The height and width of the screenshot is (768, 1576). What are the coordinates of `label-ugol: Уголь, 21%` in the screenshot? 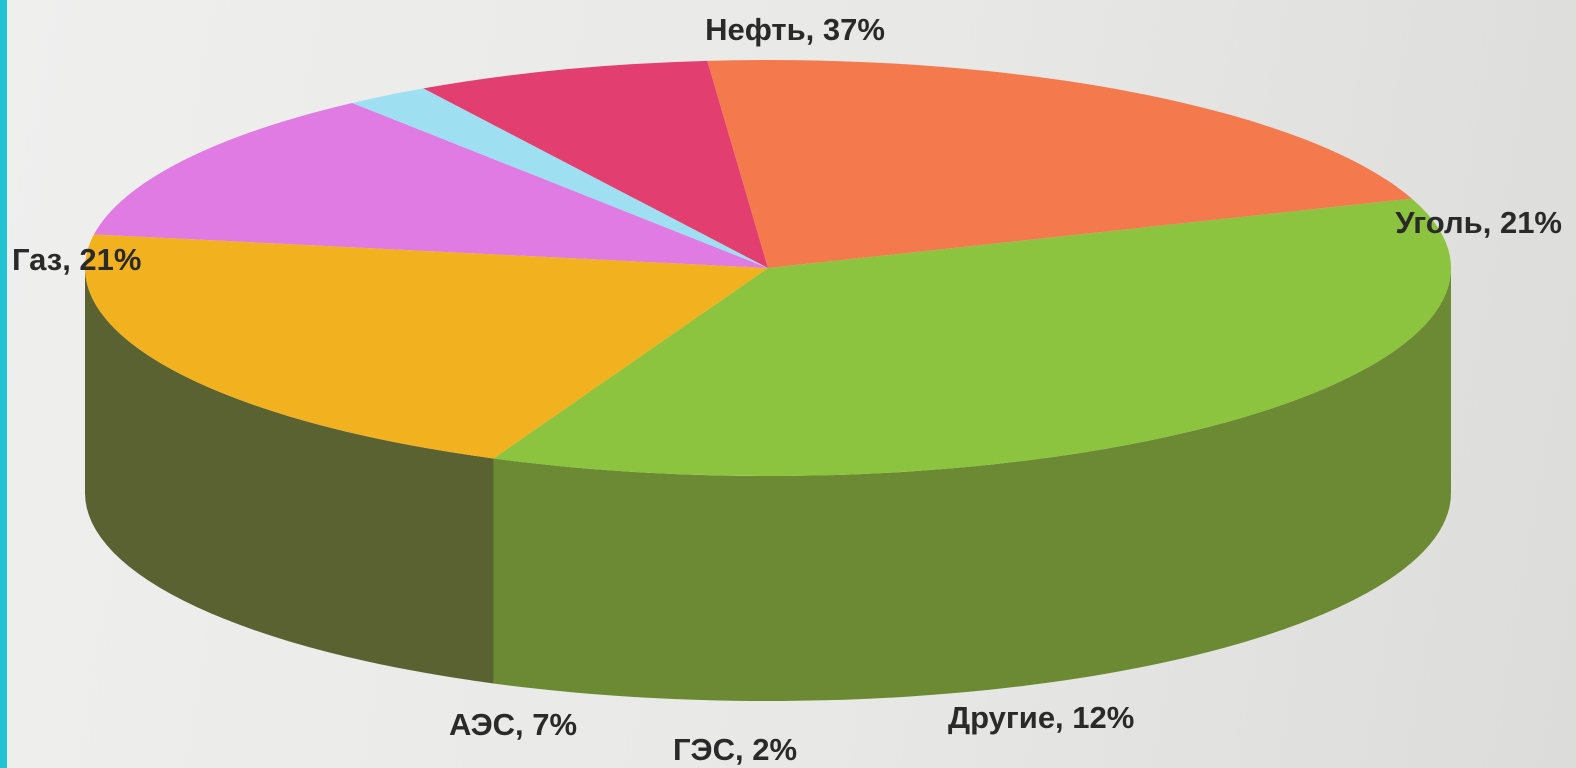 It's located at (1478, 222).